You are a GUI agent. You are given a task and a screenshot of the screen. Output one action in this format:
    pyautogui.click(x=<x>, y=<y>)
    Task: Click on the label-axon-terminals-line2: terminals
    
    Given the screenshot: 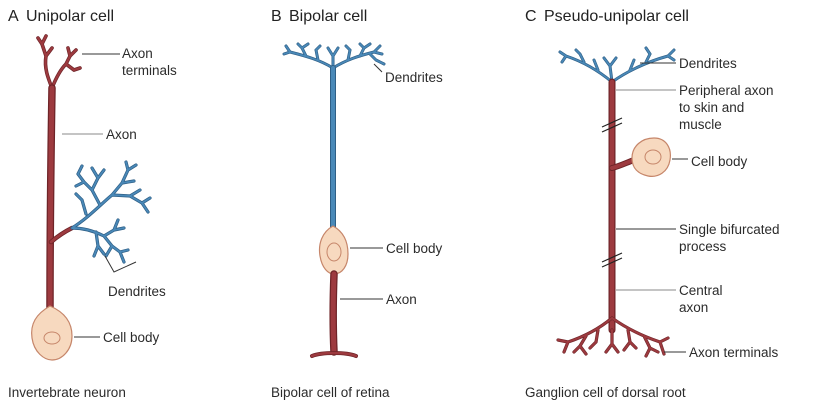 What is the action you would take?
    pyautogui.click(x=149, y=70)
    